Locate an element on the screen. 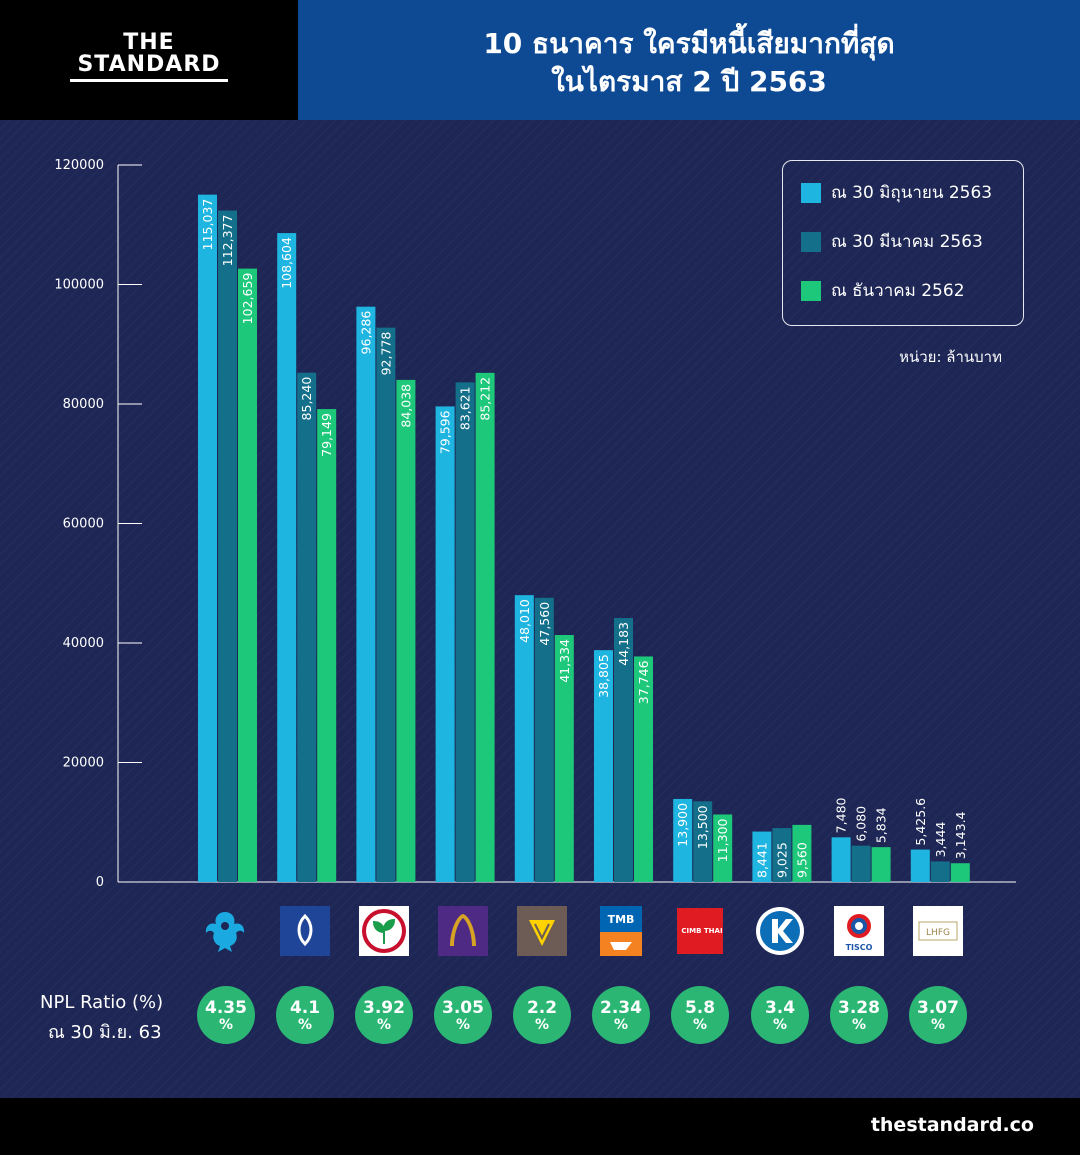 The image size is (1080, 1155). npl-value: 4.1 is located at coordinates (305, 1008).